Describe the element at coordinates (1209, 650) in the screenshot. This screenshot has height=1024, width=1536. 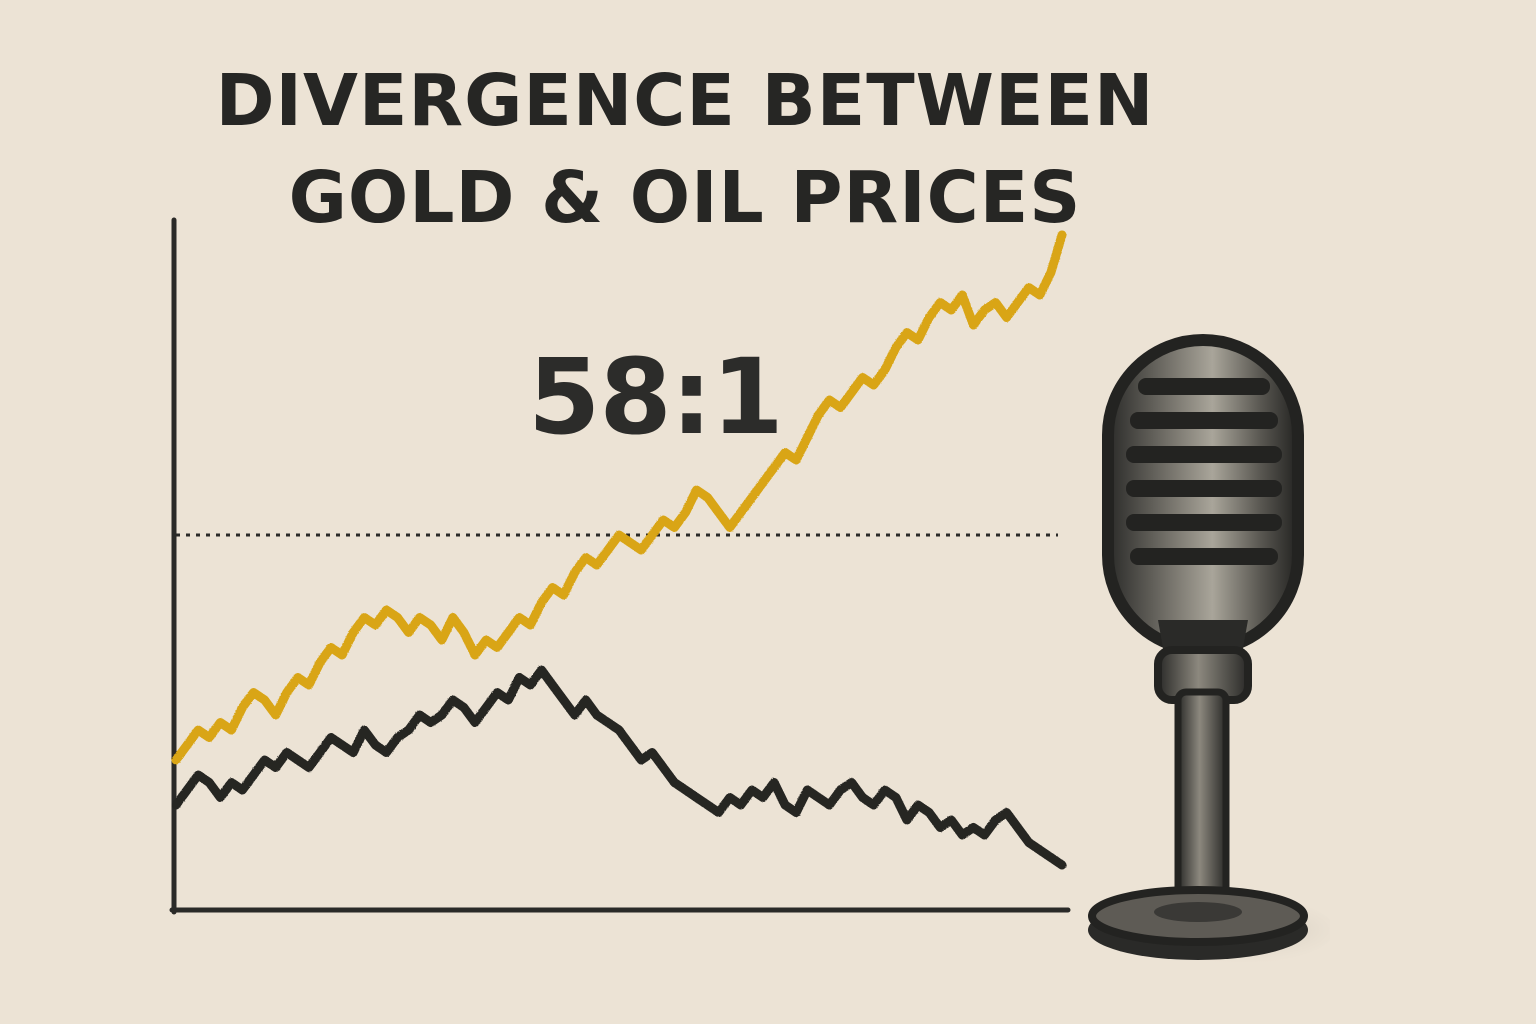
I see `microphone-icon` at that location.